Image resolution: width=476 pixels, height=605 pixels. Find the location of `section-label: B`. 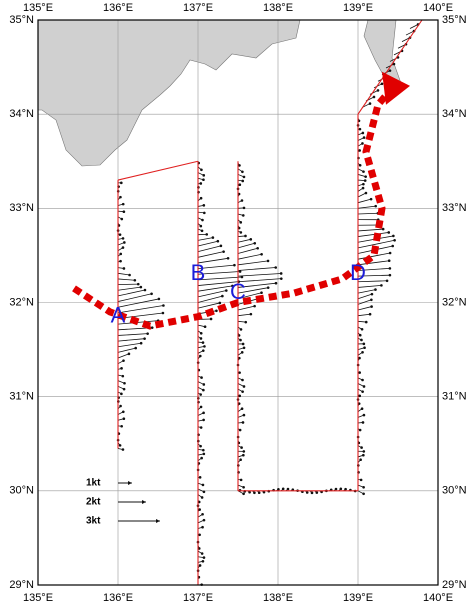

section-label: B is located at coordinates (198, 272).